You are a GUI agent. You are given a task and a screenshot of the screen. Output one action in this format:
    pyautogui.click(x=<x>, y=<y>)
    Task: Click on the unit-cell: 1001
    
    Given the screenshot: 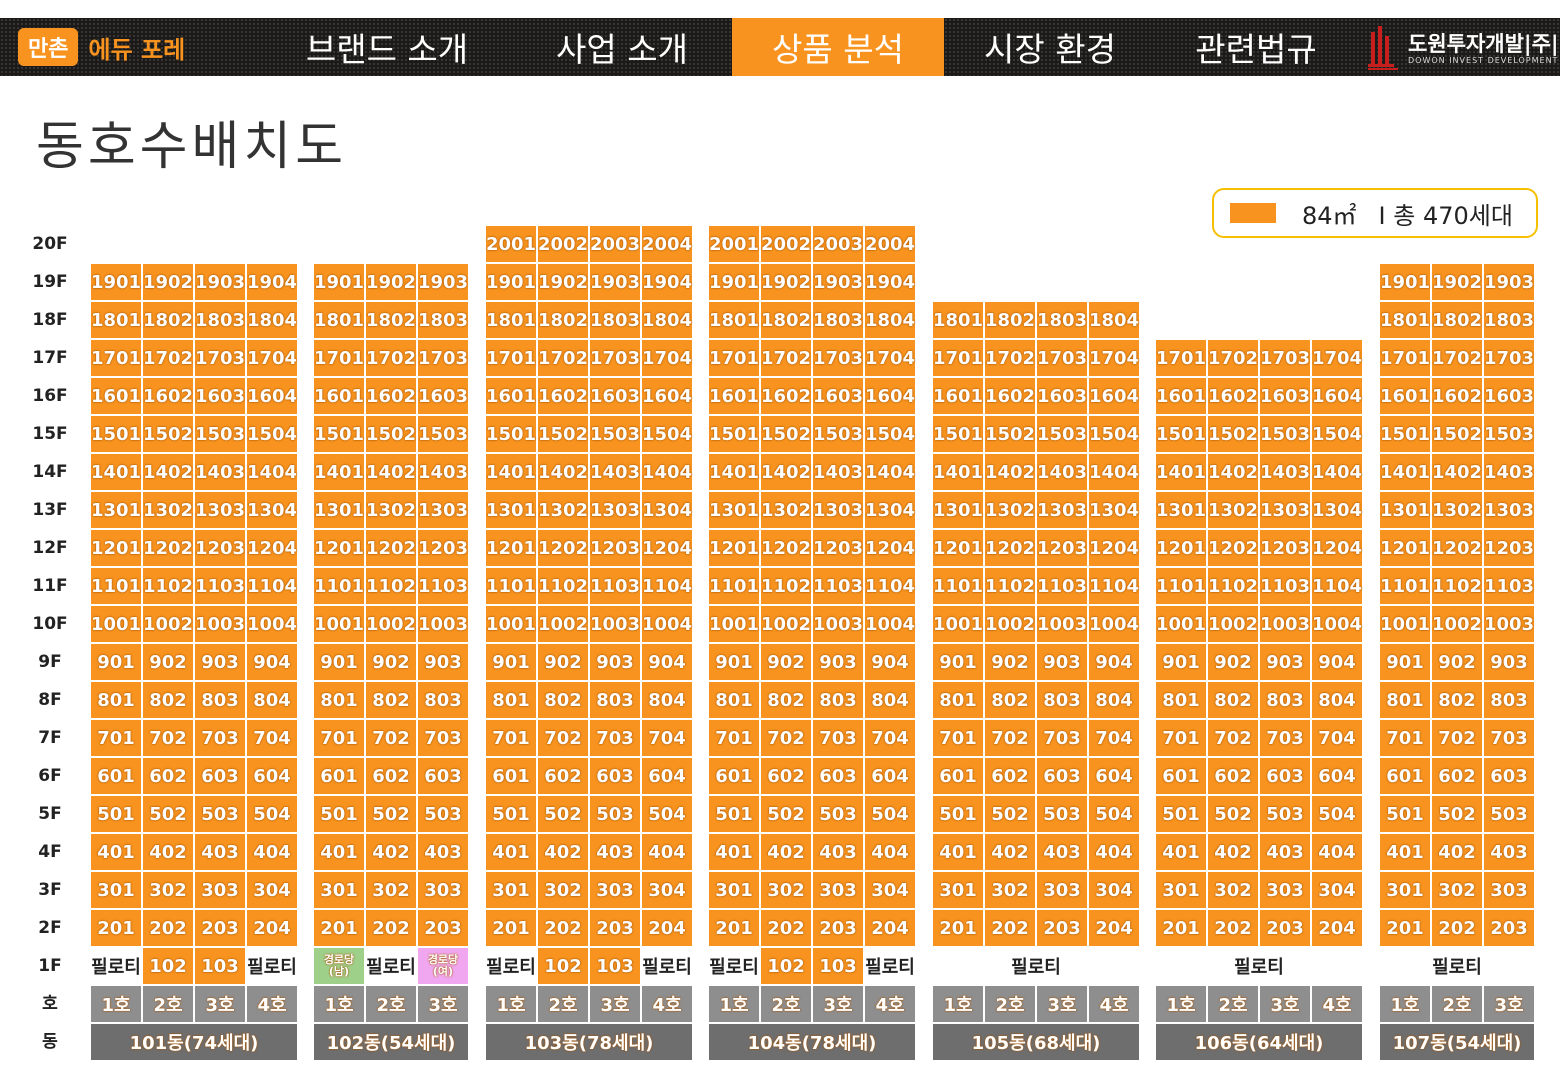 What is the action you would take?
    pyautogui.click(x=734, y=624)
    